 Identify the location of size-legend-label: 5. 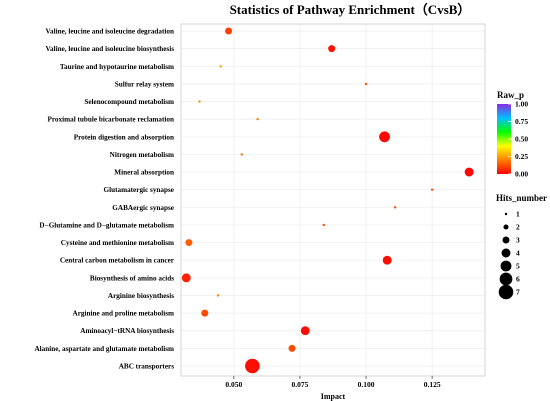
(518, 266).